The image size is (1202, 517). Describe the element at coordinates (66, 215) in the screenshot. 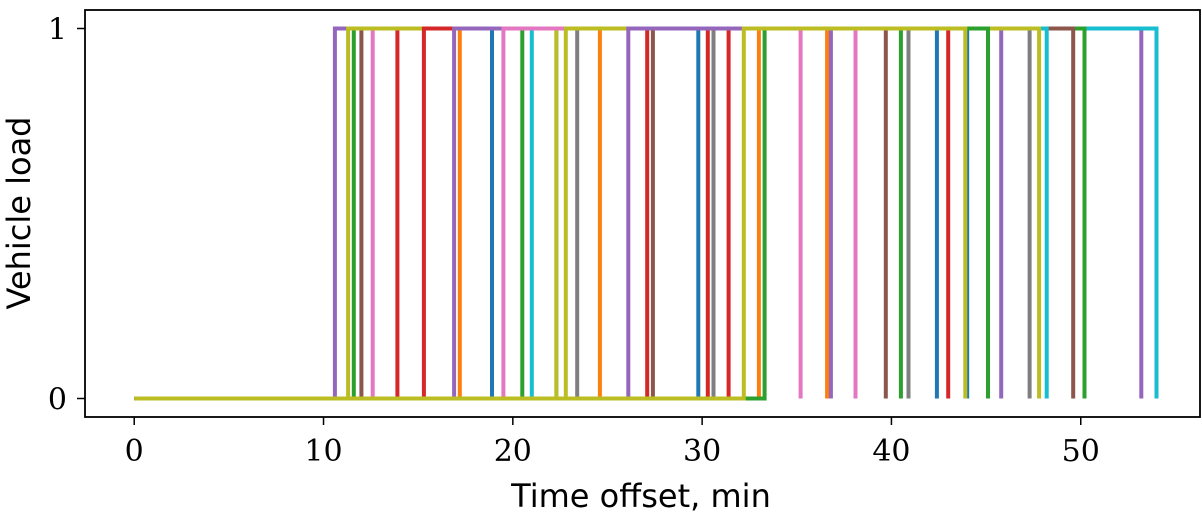

I see `y-axis: 01` at that location.